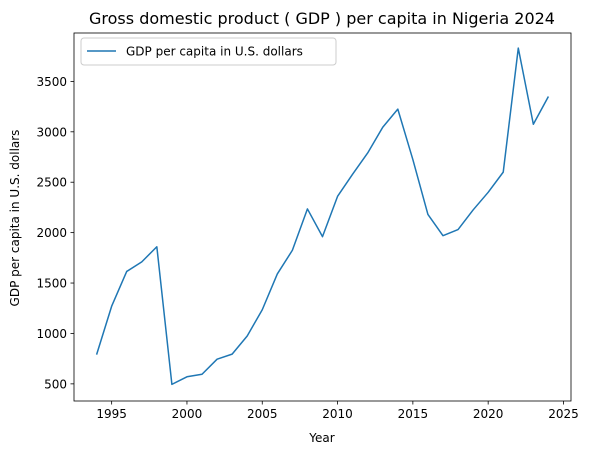 This screenshot has height=455, width=590. What do you see at coordinates (214, 52) in the screenshot?
I see `legend-label: GDP per capita in U.S. dollars` at bounding box center [214, 52].